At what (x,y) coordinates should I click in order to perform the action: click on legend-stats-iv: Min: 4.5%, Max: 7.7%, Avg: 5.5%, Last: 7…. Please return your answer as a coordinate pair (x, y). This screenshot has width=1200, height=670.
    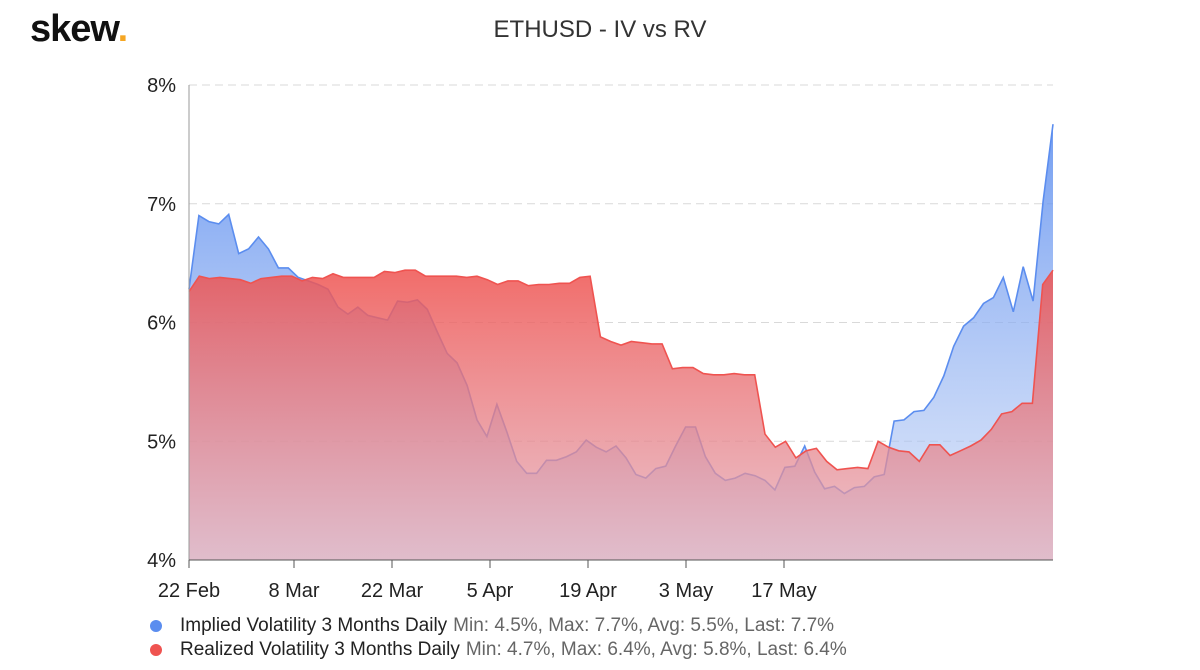
    Looking at the image, I should click on (644, 625).